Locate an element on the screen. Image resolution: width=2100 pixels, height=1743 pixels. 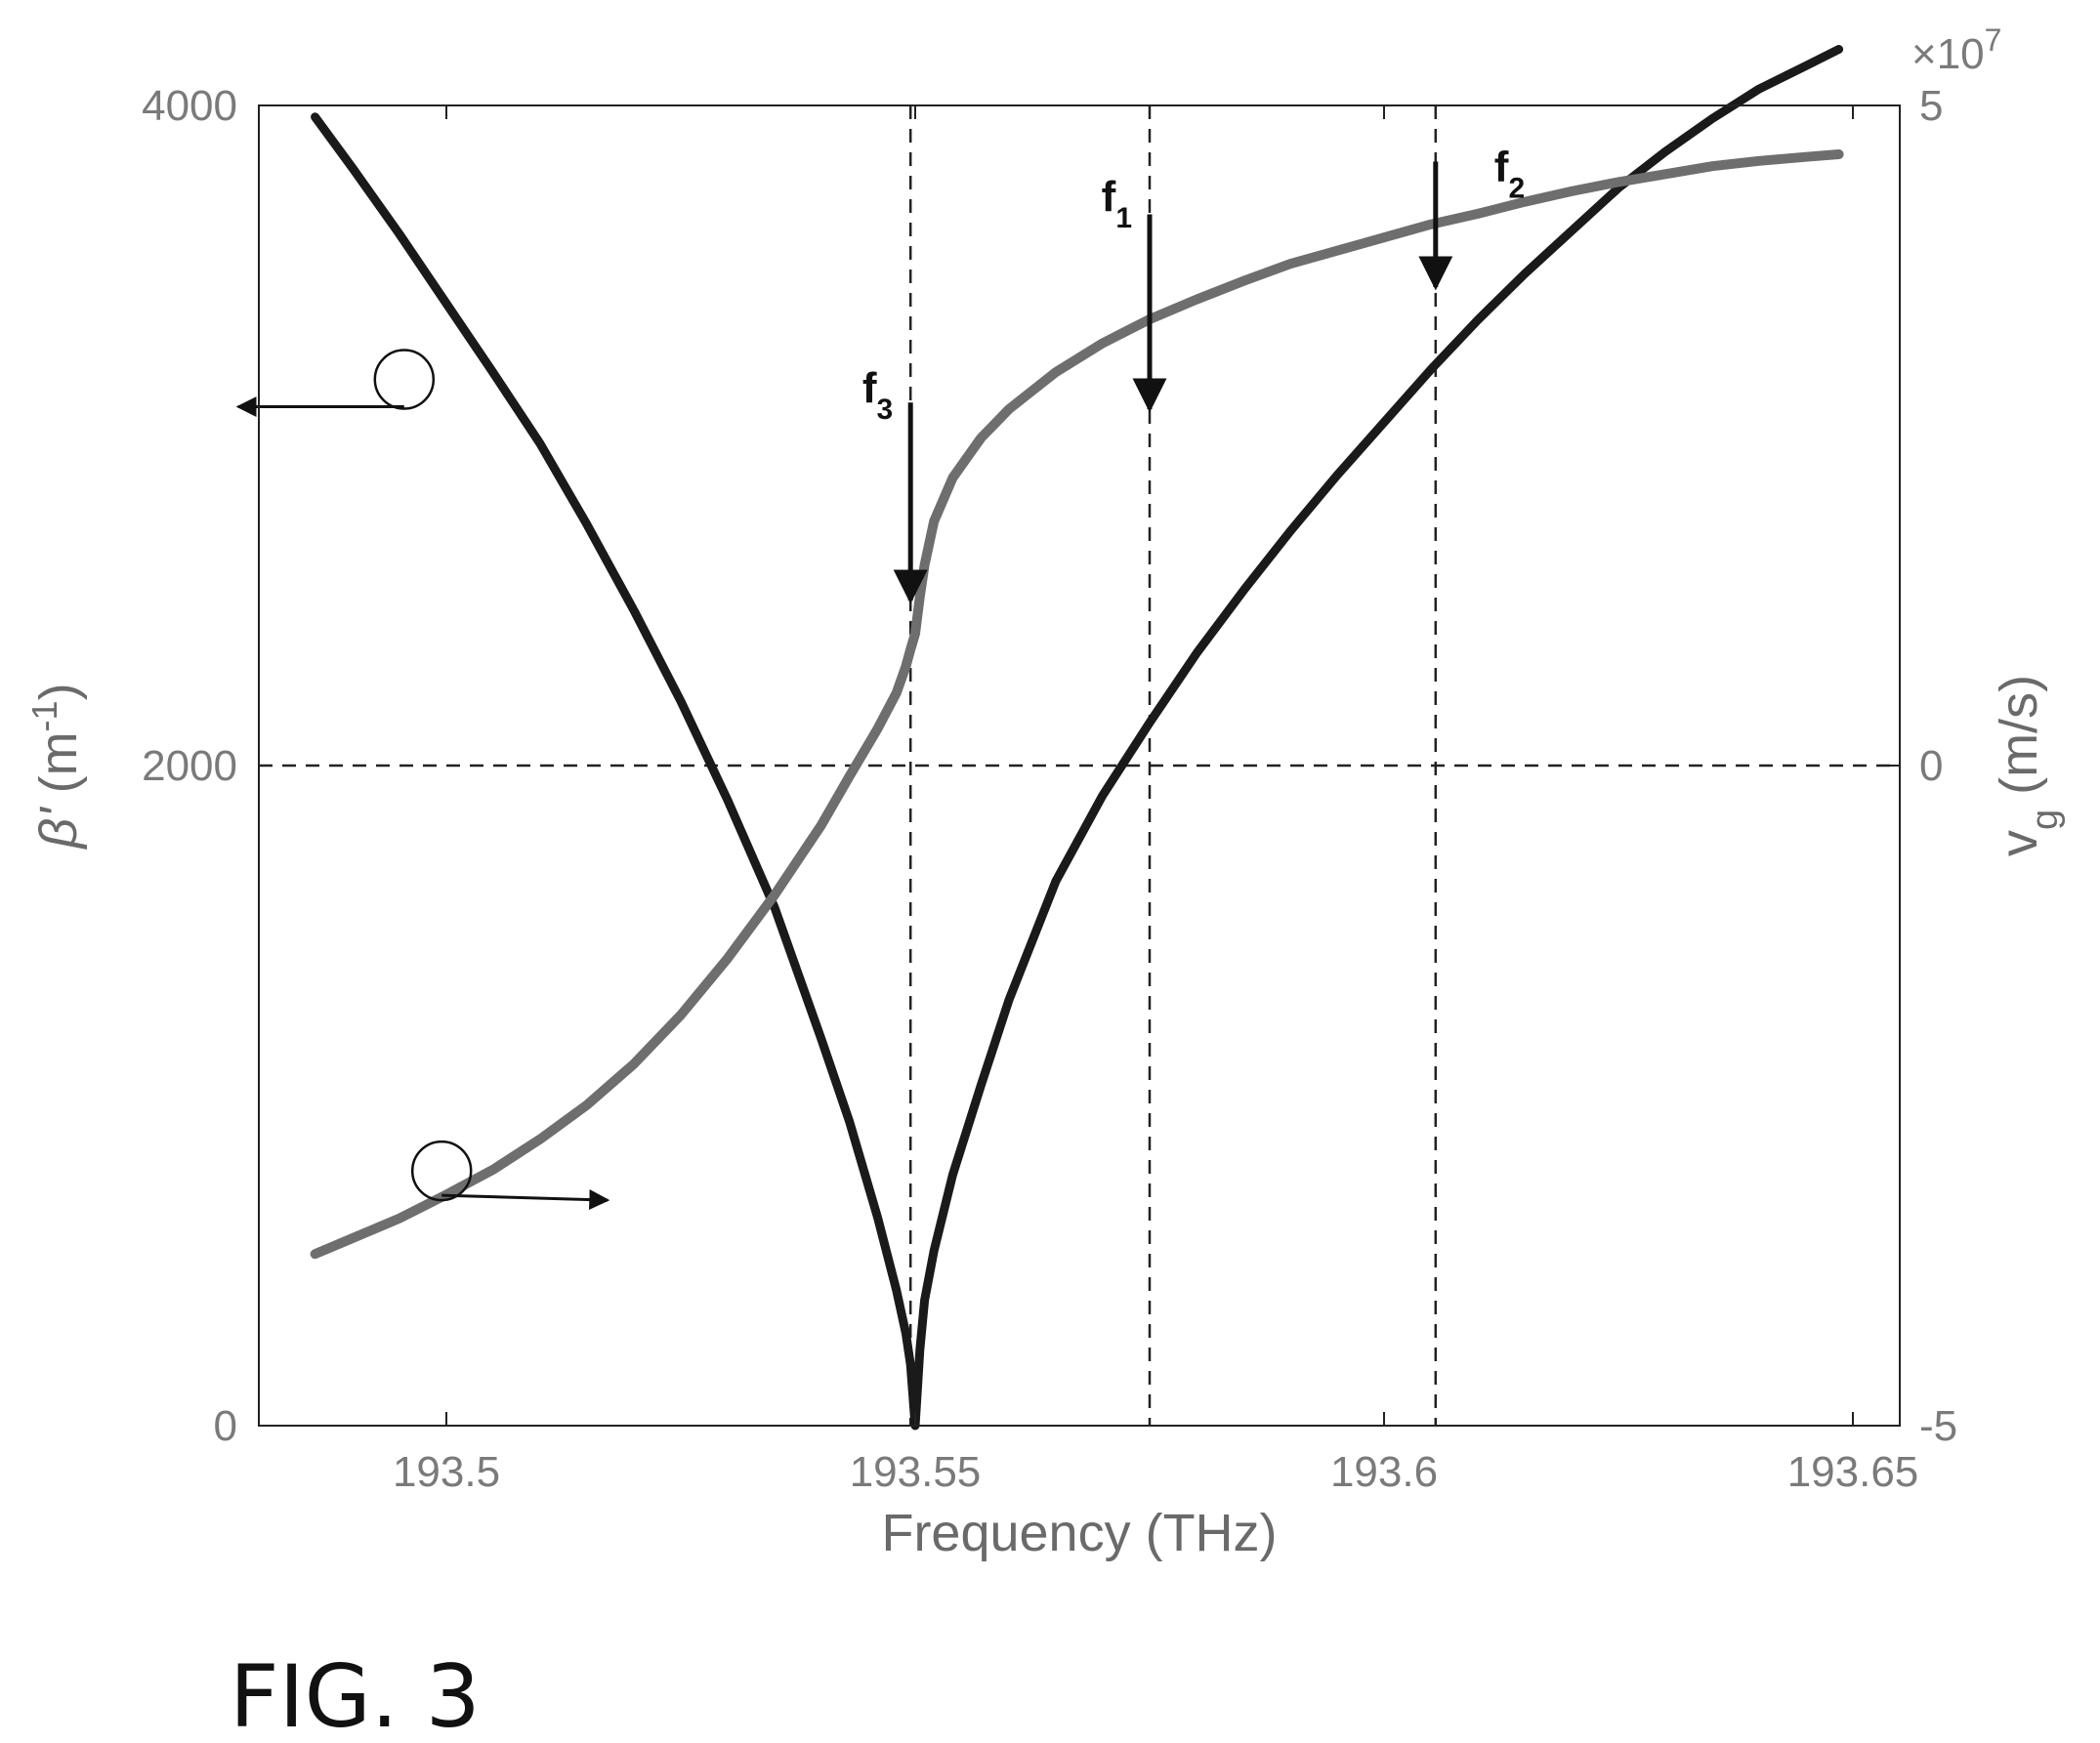
marker-label-f2: f2 is located at coordinates (1509, 174).